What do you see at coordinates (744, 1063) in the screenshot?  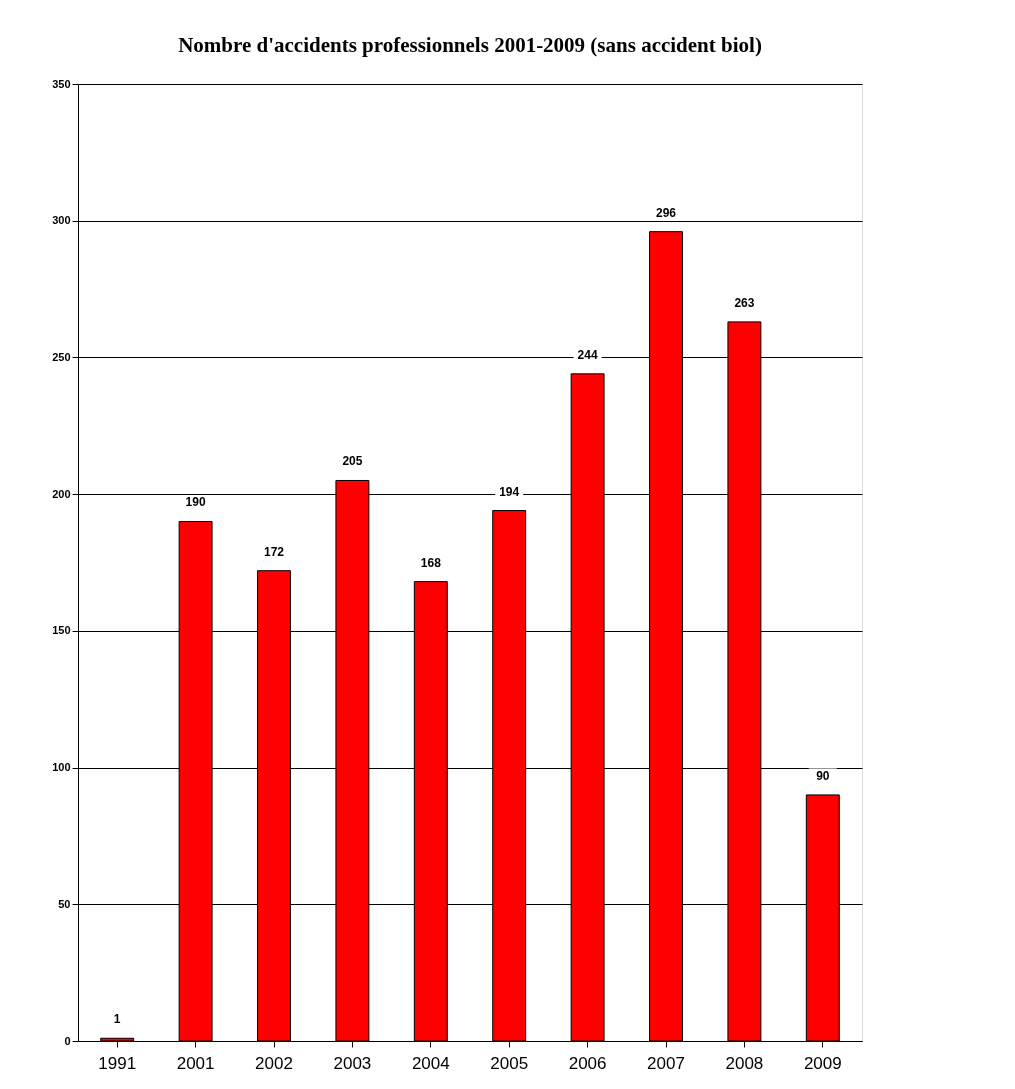 I see `x-tick-label: 2008` at bounding box center [744, 1063].